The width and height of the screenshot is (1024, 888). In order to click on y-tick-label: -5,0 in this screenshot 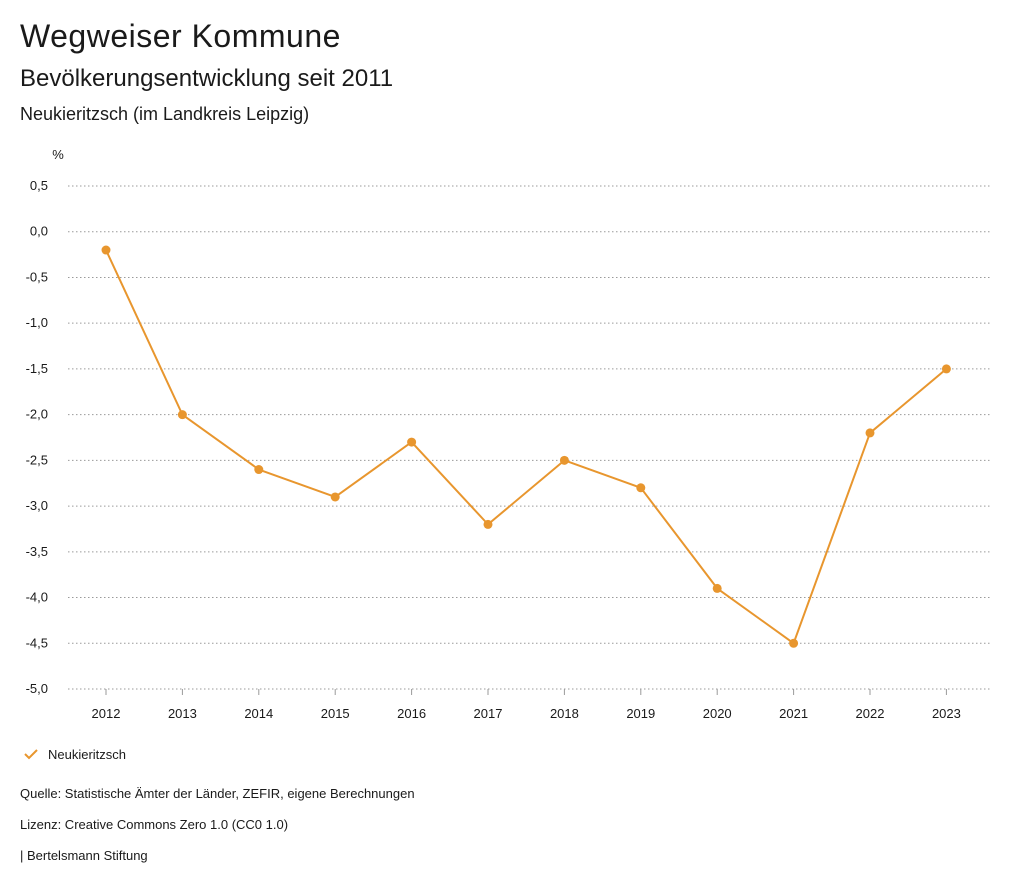, I will do `click(37, 688)`.